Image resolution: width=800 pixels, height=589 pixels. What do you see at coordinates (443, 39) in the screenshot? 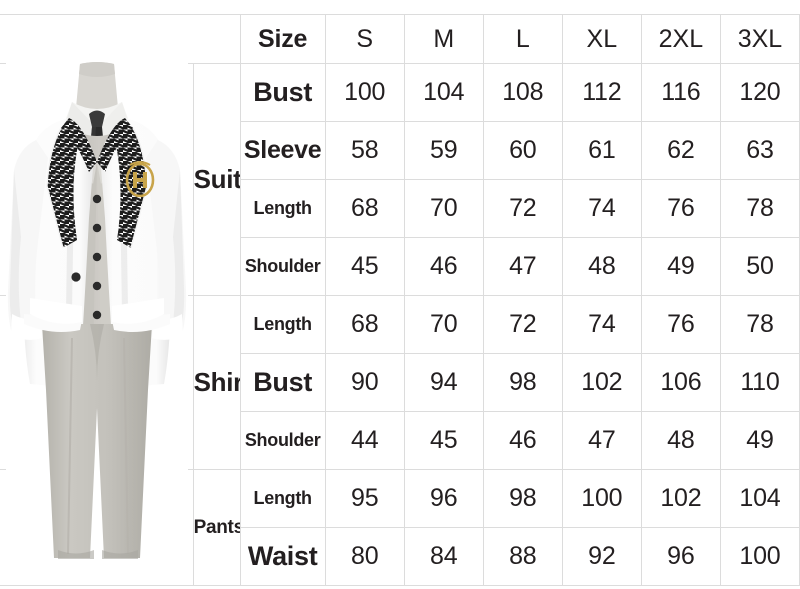
I see `header-size-m: M` at bounding box center [443, 39].